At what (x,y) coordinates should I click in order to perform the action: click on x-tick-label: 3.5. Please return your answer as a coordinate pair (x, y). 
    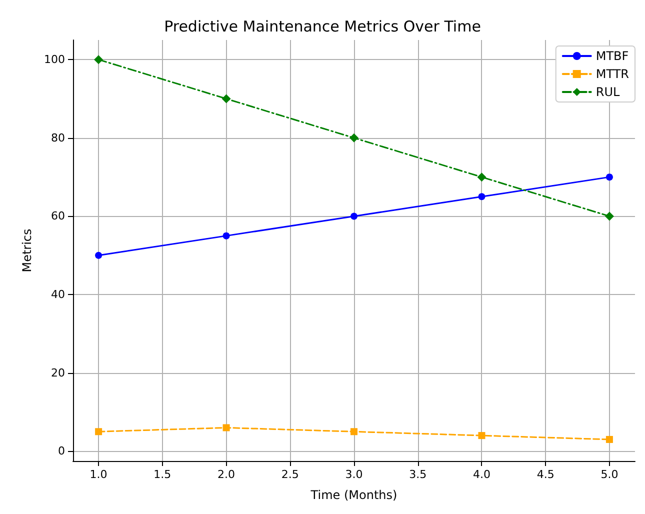
    Looking at the image, I should click on (418, 474).